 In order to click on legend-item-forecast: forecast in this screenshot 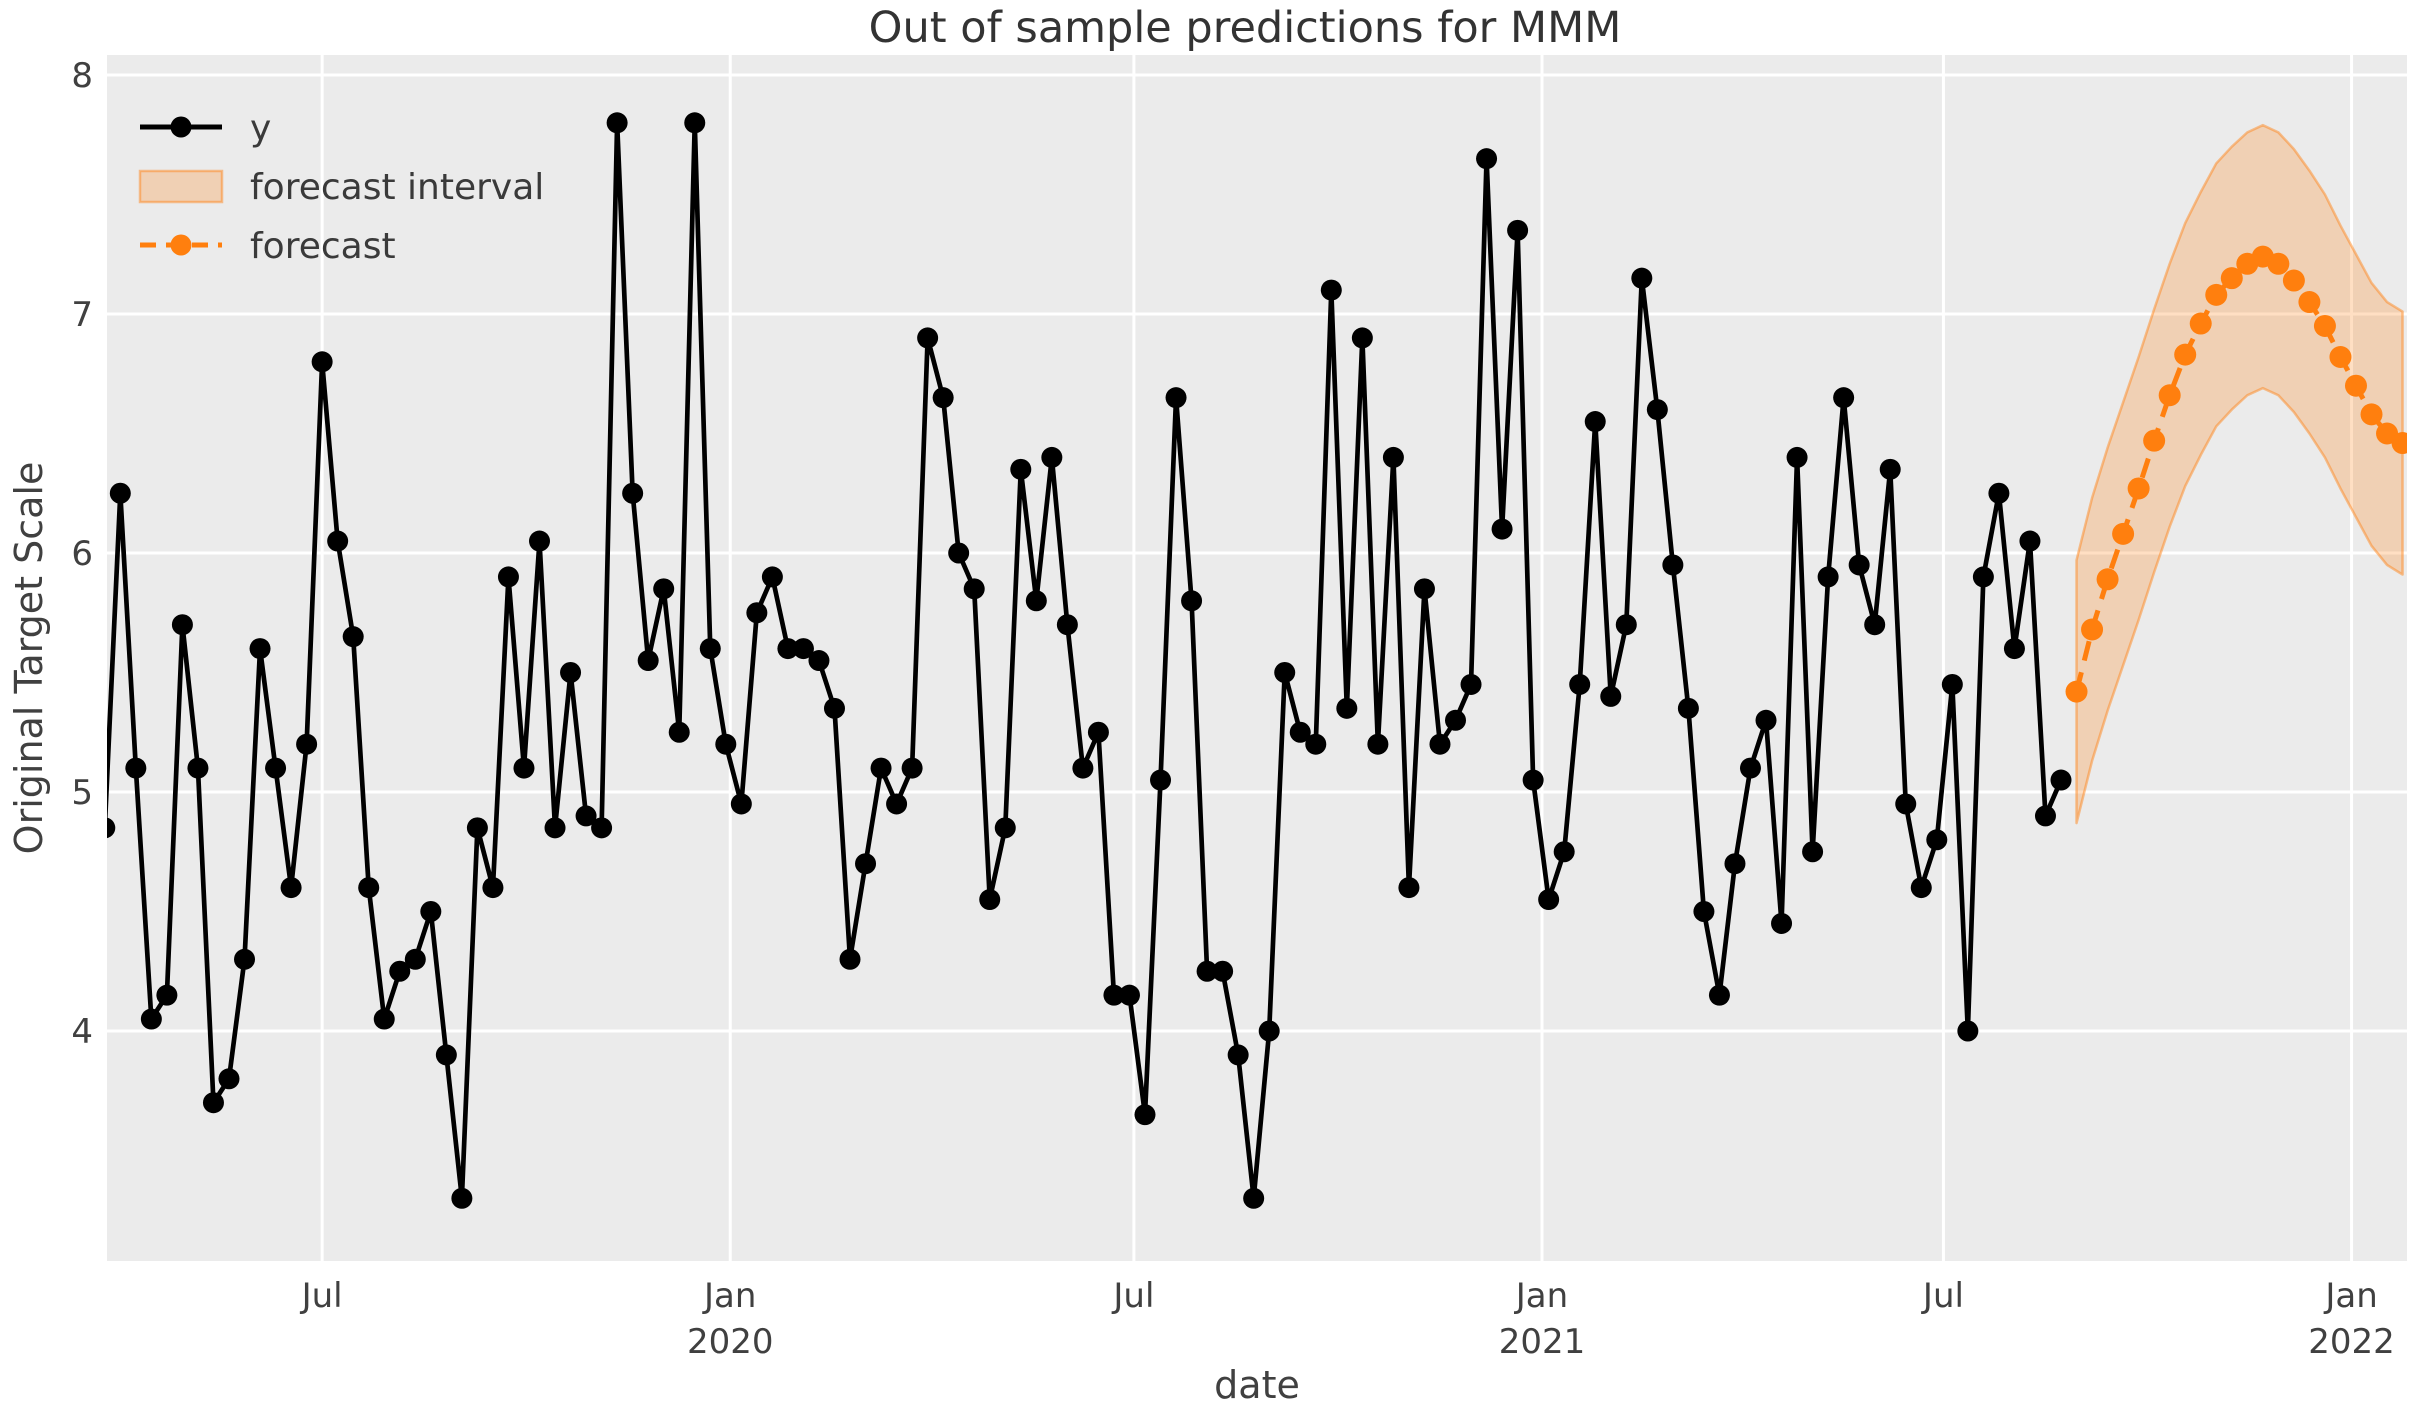, I will do `click(268, 246)`.